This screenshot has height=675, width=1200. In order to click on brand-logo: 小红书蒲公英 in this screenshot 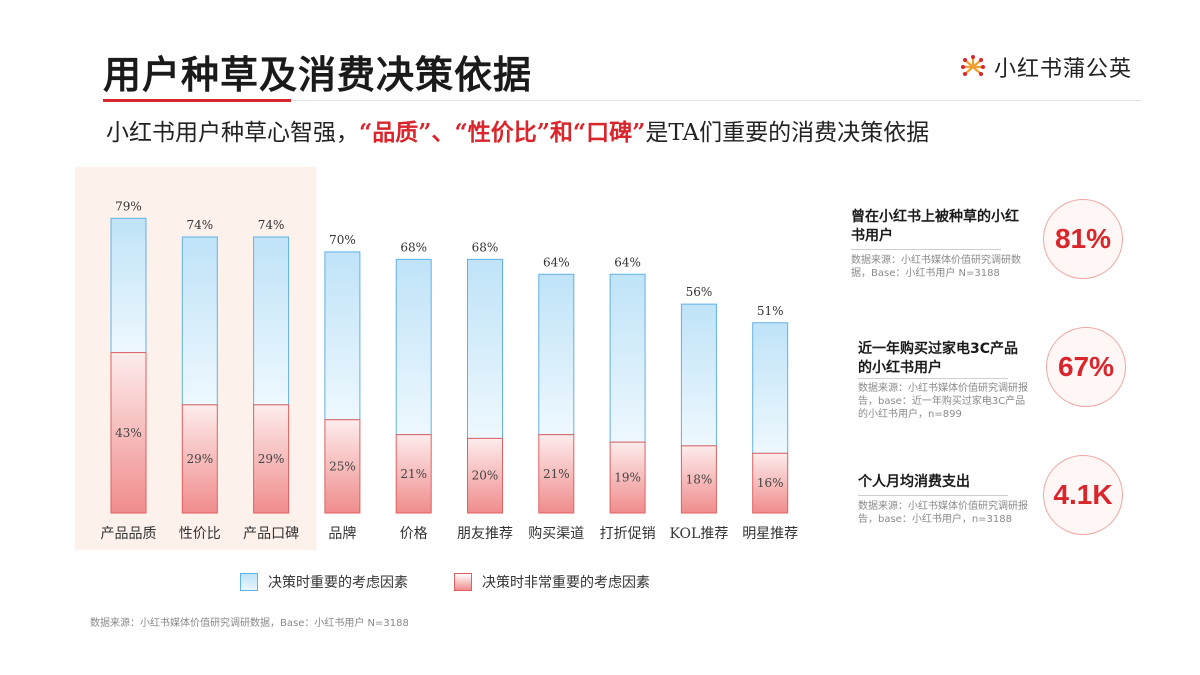, I will do `click(1046, 67)`.